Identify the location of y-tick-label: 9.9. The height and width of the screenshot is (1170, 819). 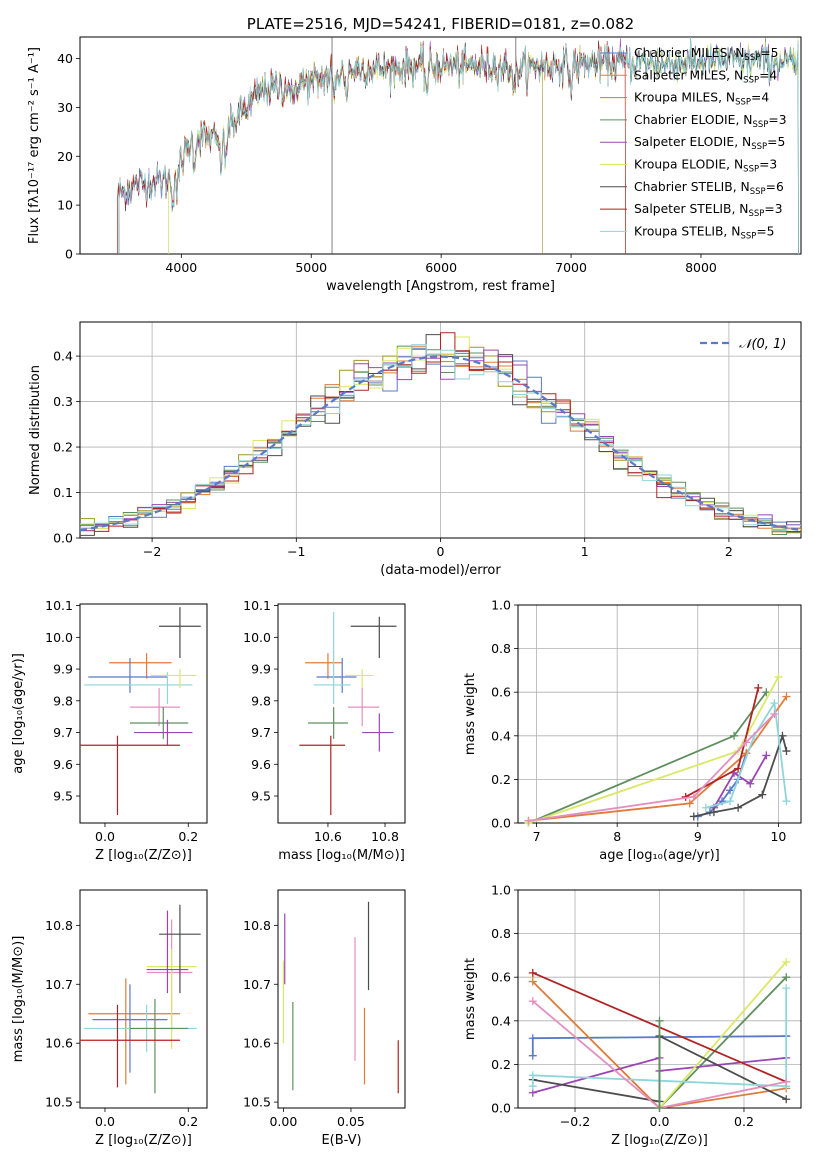
(63, 669).